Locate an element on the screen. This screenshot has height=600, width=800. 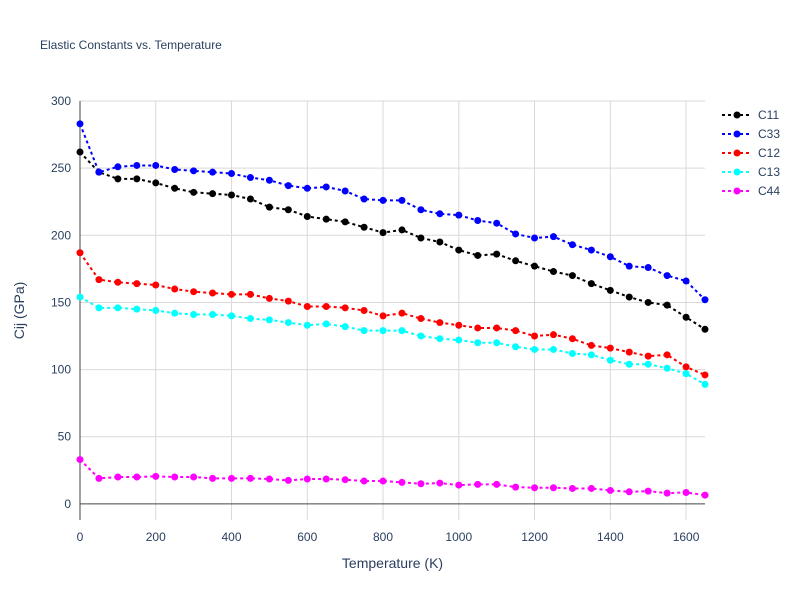
legend-item-c44: C44 is located at coordinates (751, 191).